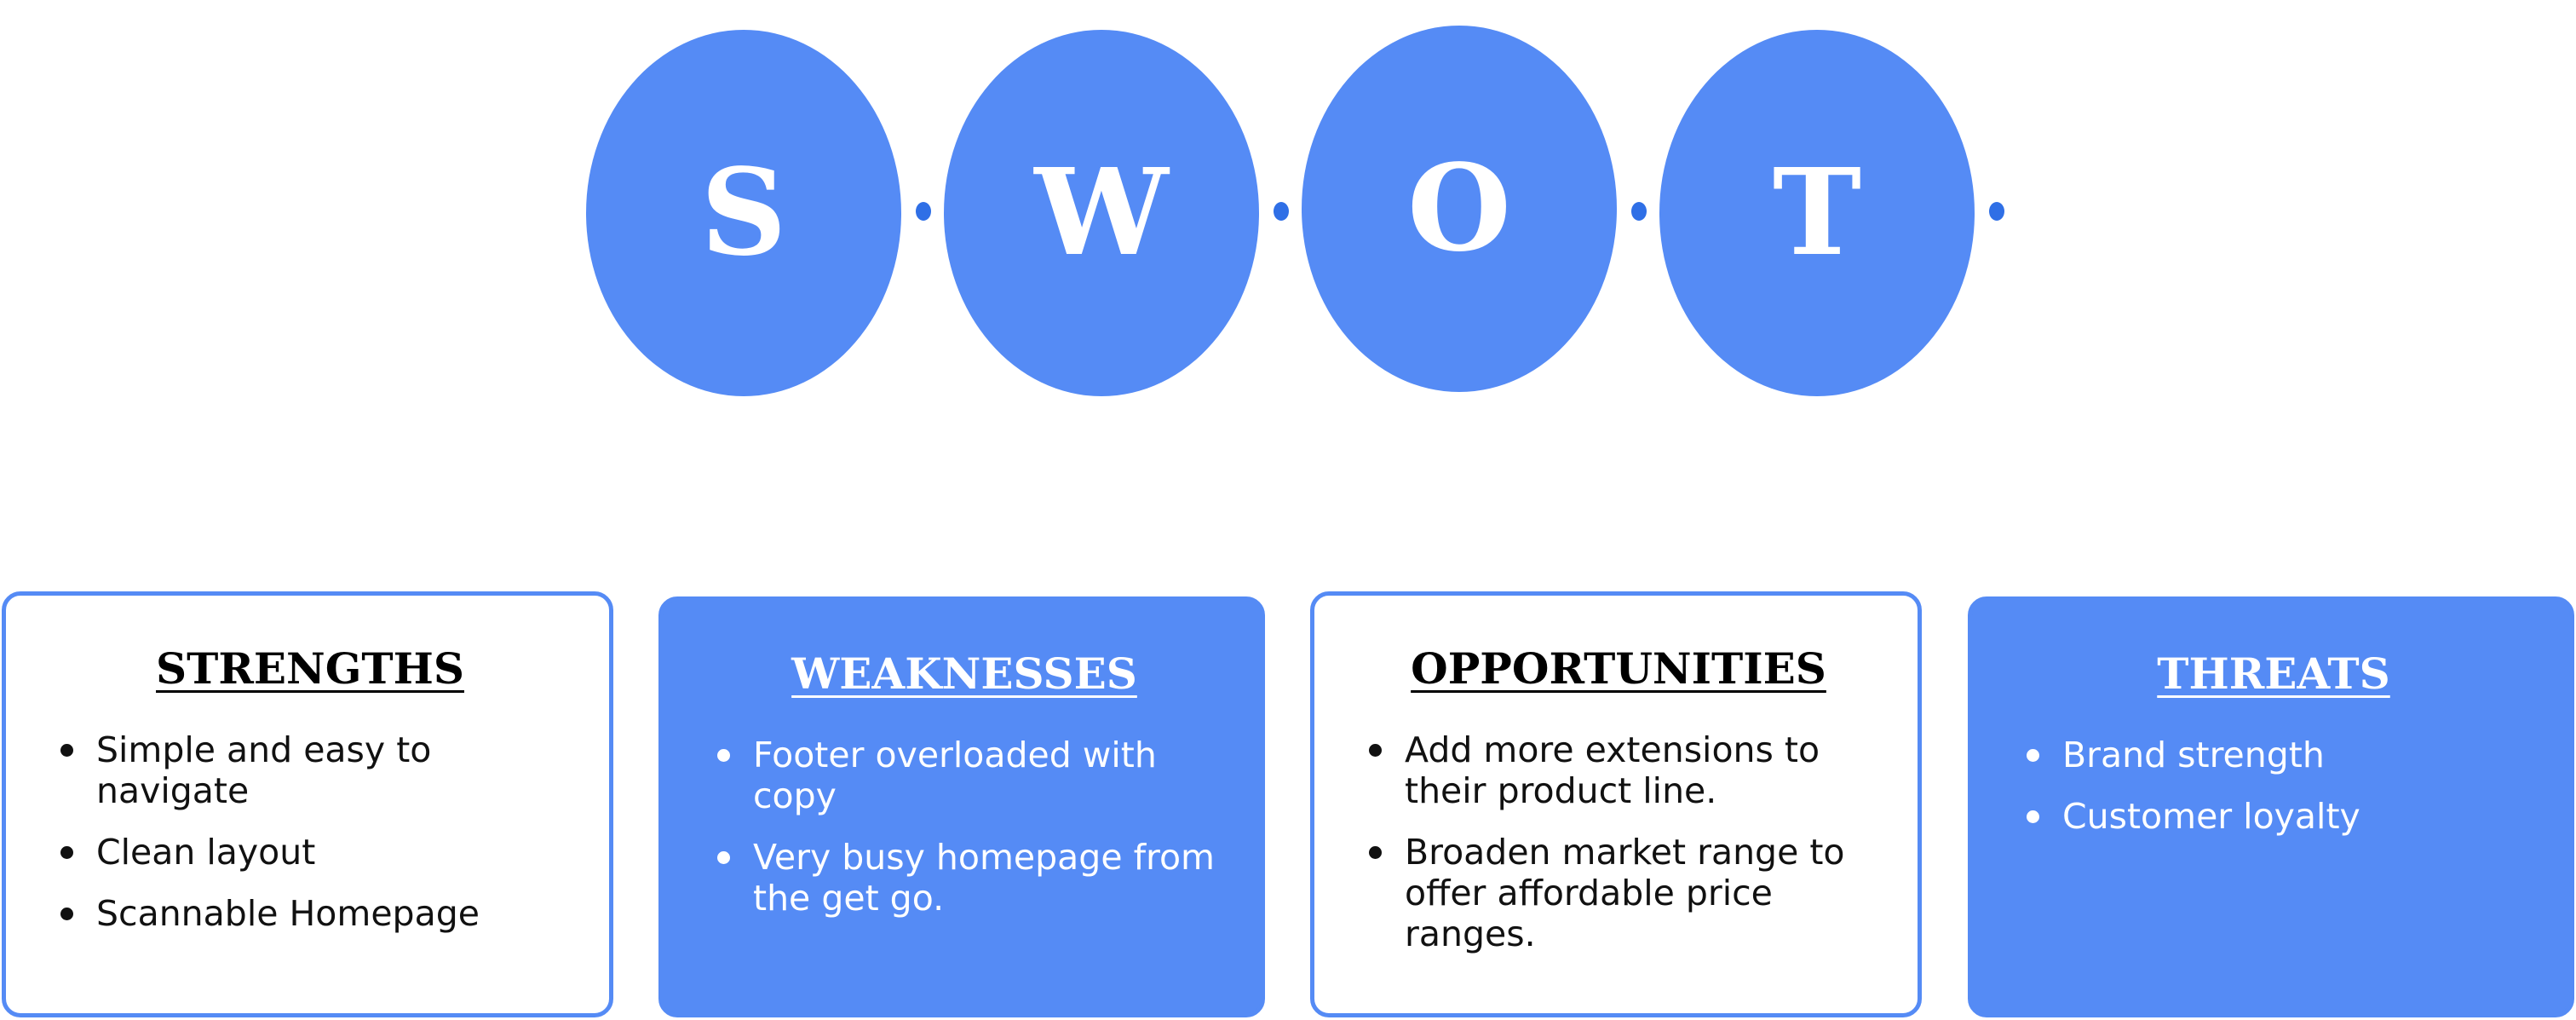 This screenshot has height=1020, width=2576. I want to click on swot-circle-o: O, so click(1460, 209).